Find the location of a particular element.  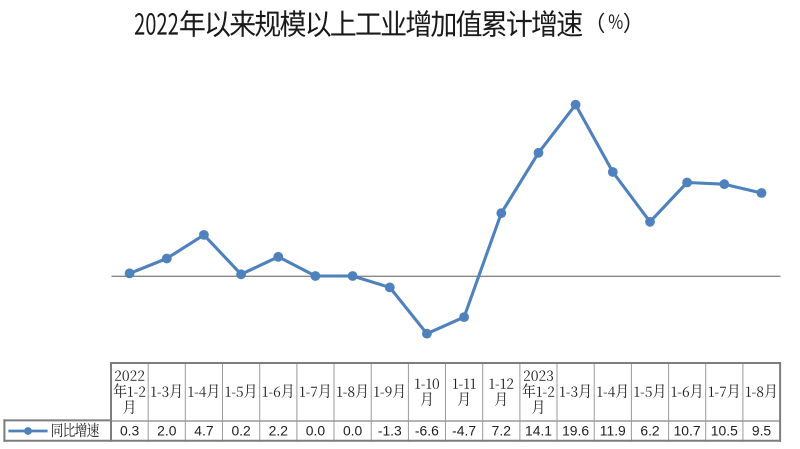

svg-text: 2.2 is located at coordinates (279, 430).